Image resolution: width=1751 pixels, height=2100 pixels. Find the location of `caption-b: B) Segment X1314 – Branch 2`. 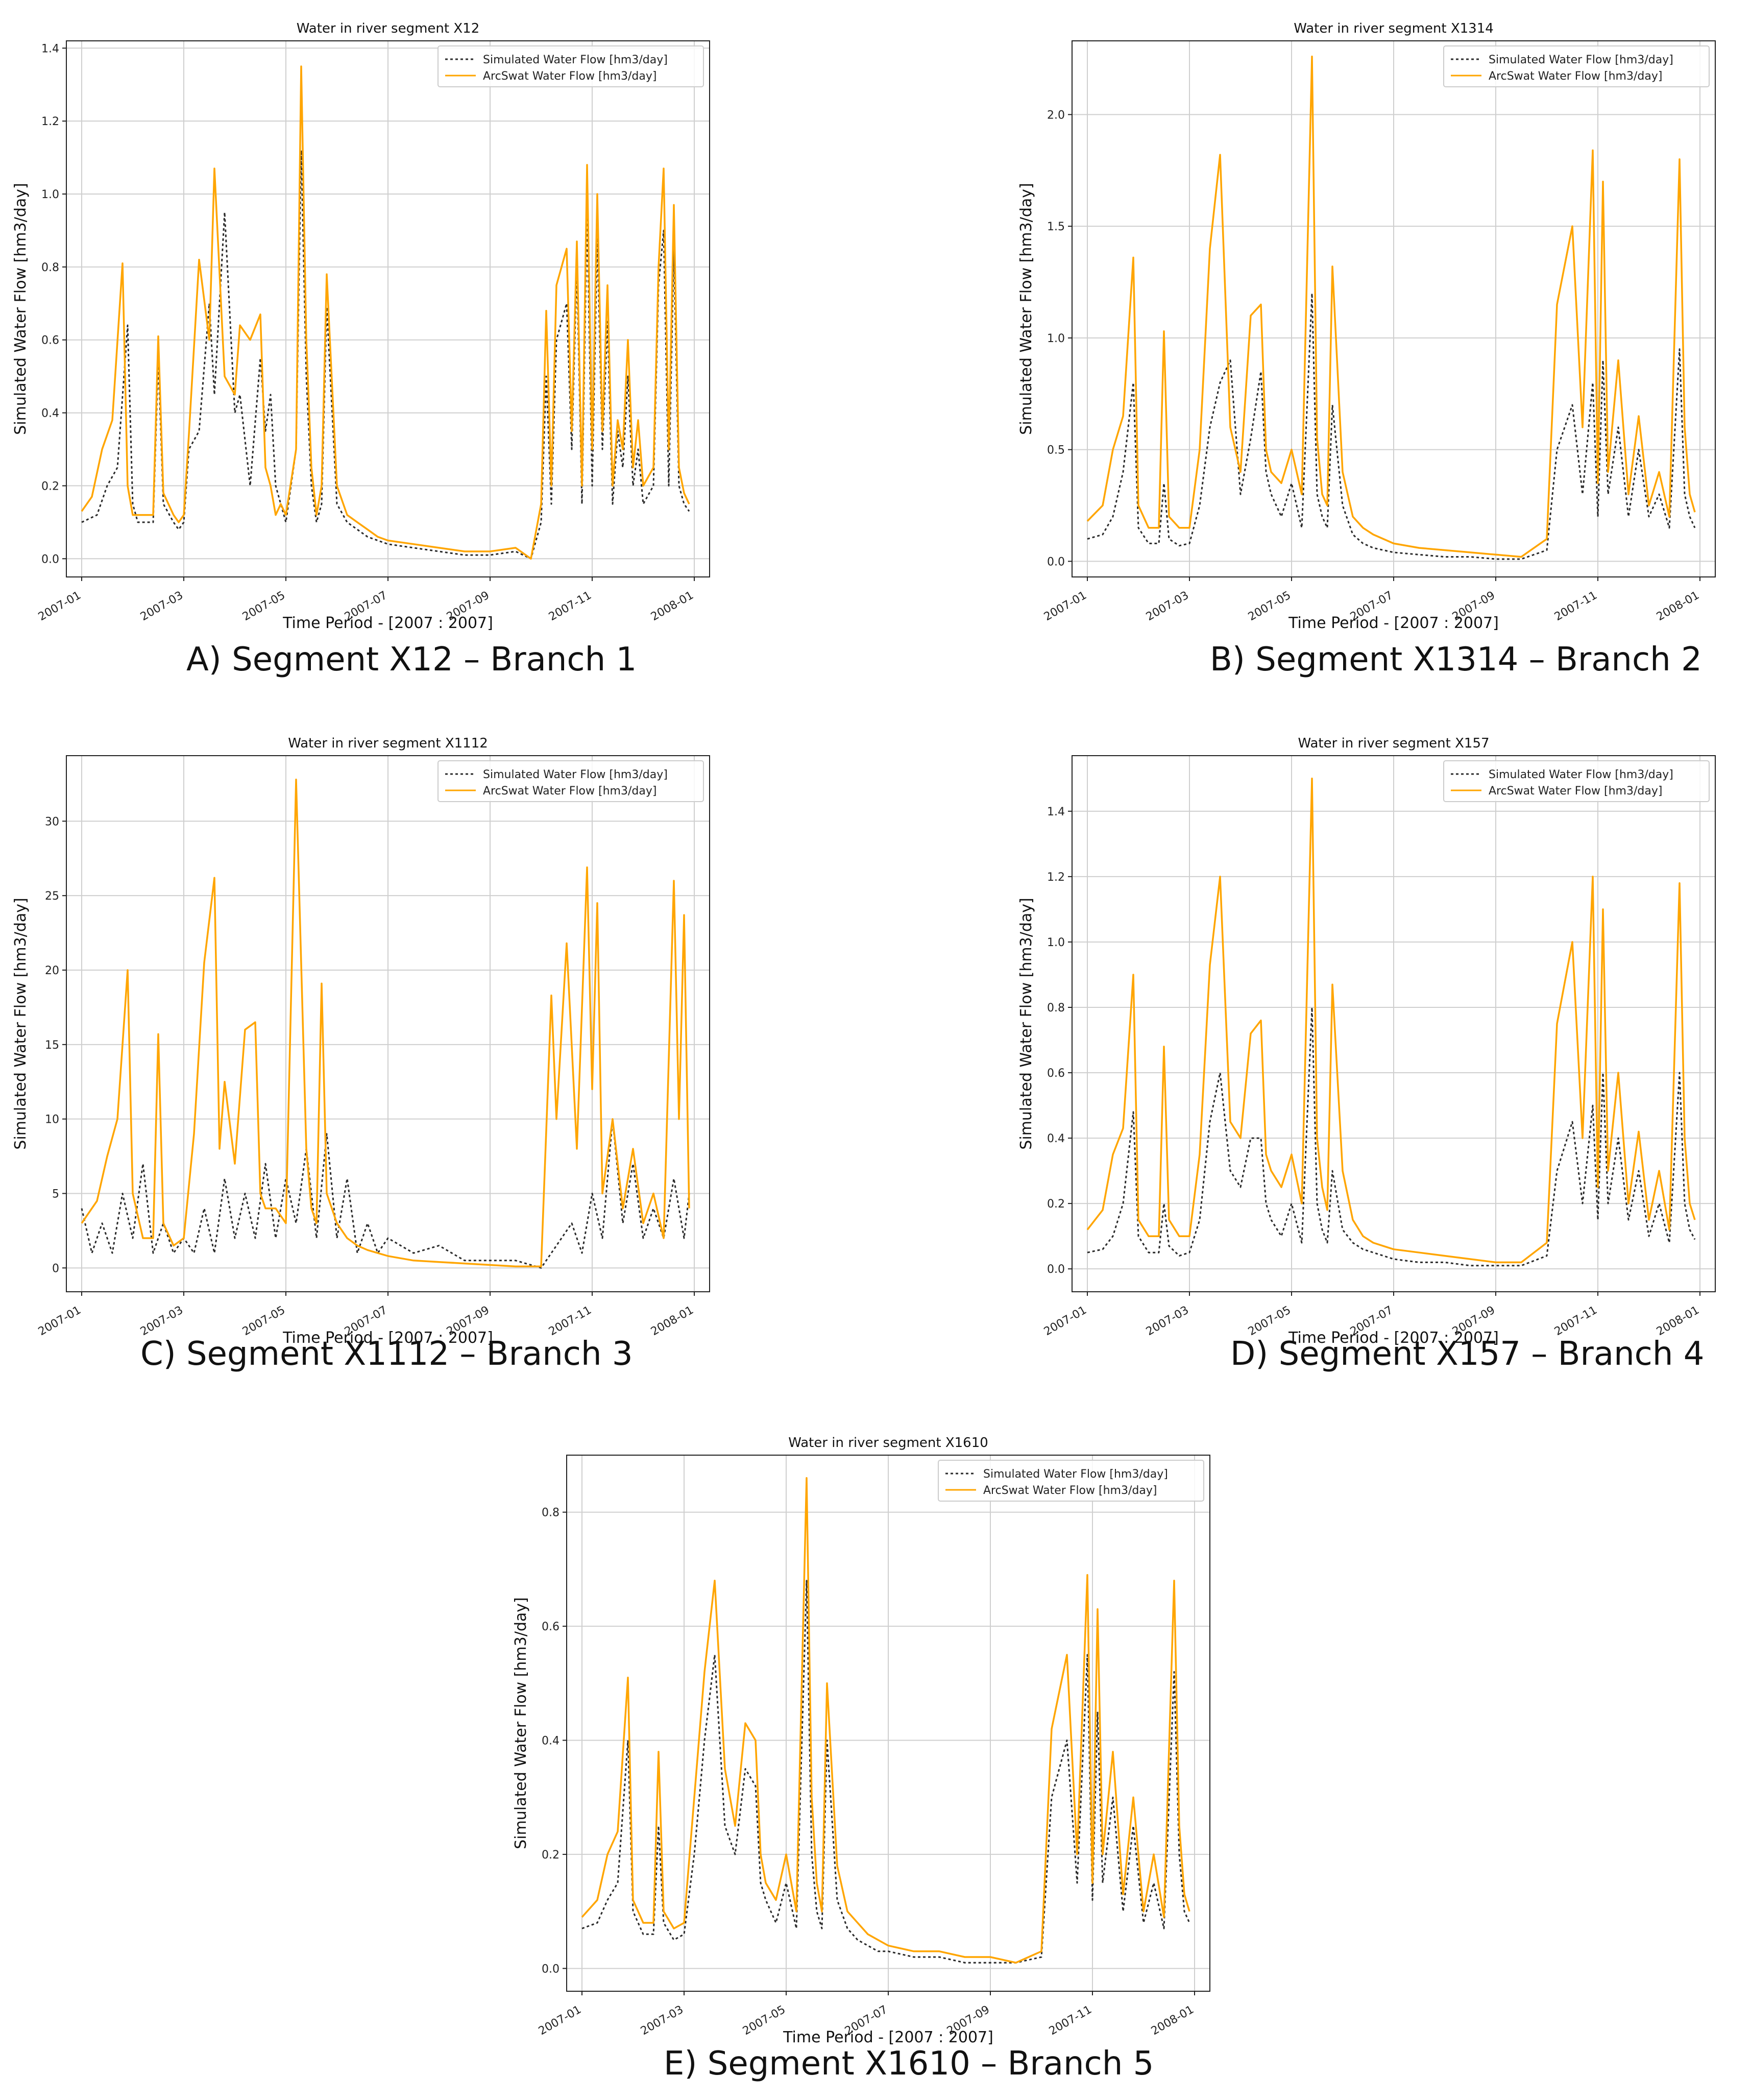

caption-b: B) Segment X1314 – Branch 2 is located at coordinates (1456, 660).